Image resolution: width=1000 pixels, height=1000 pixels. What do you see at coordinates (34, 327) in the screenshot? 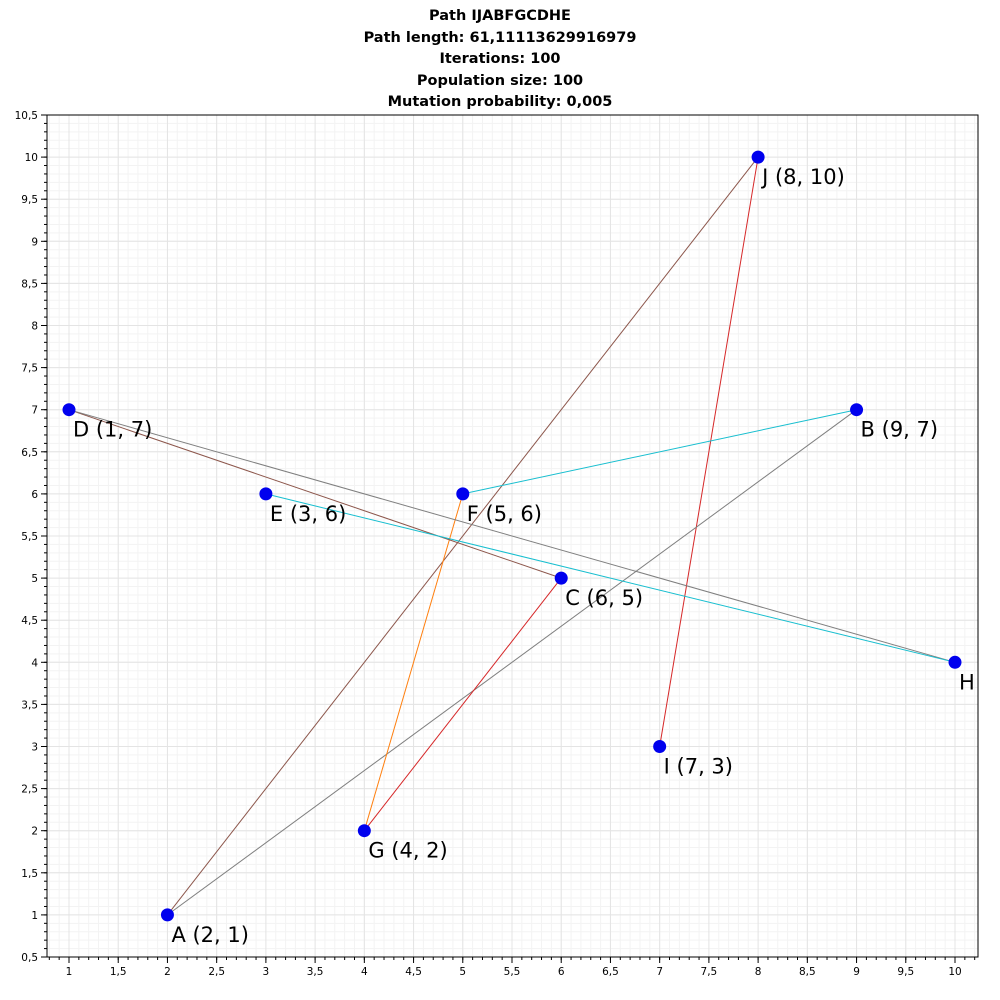
I see `y-tick-label: 8` at bounding box center [34, 327].